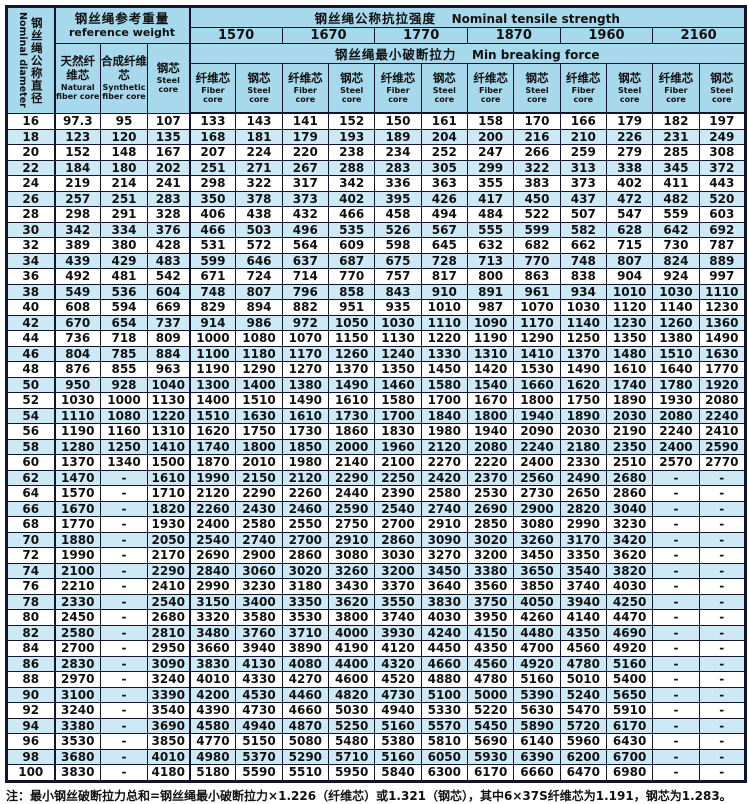  I want to click on value-cell: 6660, so click(537, 773).